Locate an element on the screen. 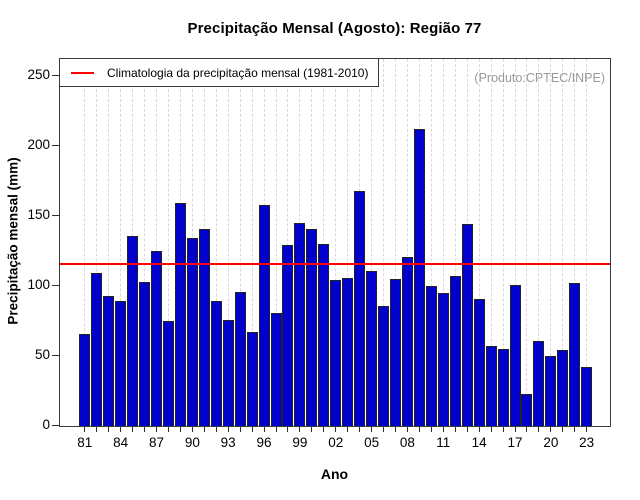 The image size is (640, 500). y-tick-label: 250 is located at coordinates (38, 74).